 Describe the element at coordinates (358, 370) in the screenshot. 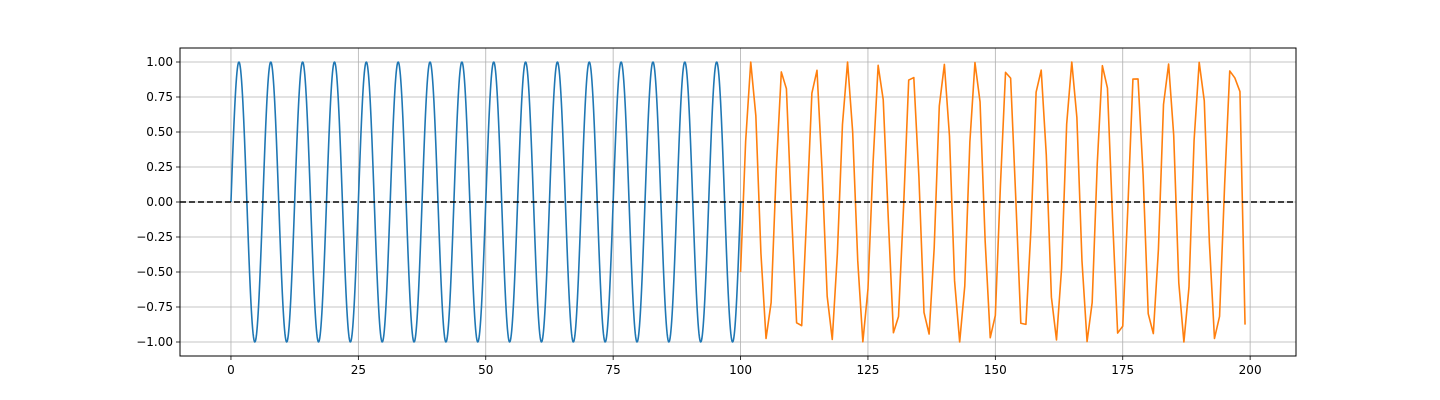

I see `x-tick-label: 25` at that location.